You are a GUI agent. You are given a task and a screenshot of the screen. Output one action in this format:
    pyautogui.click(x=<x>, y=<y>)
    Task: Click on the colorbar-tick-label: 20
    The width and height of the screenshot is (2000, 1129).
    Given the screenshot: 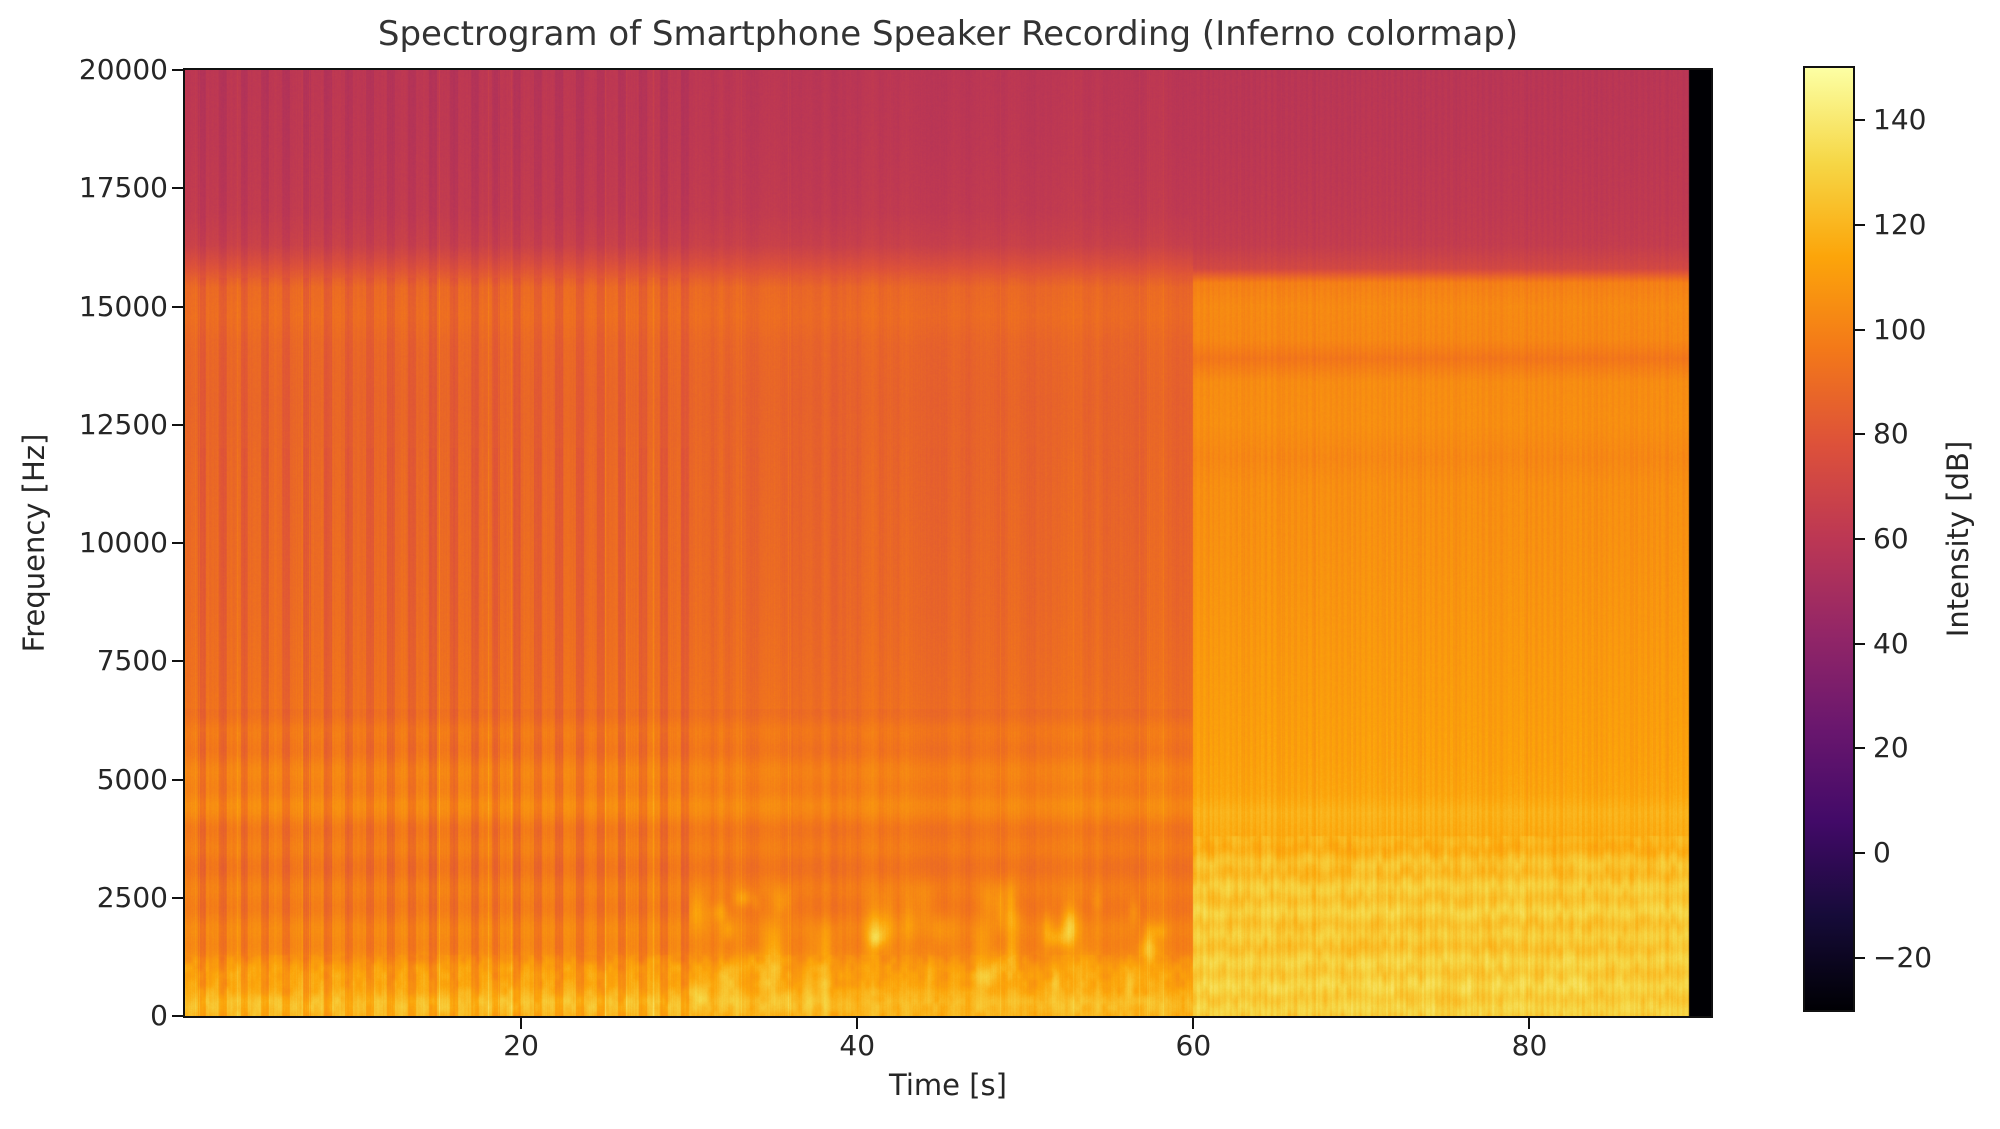 What is the action you would take?
    pyautogui.click(x=1891, y=748)
    